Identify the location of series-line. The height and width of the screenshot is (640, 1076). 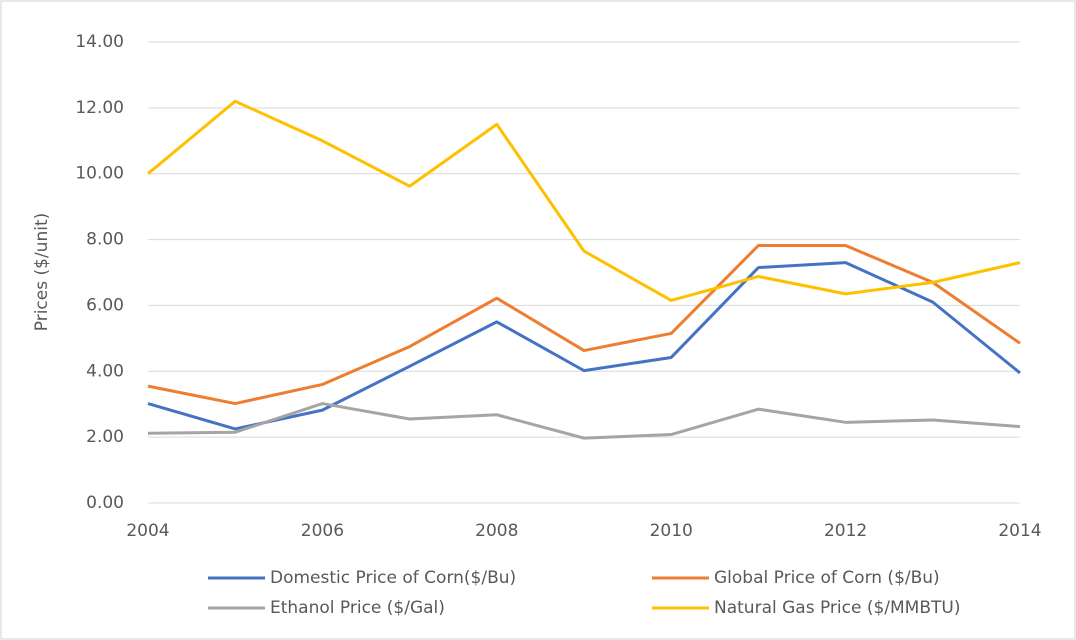
(584, 421).